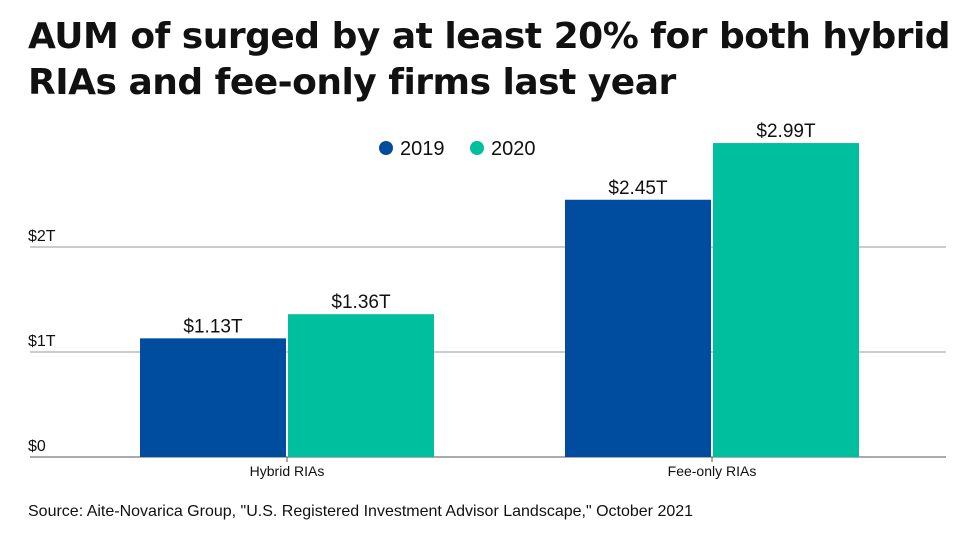 Image resolution: width=978 pixels, height=550 pixels. Describe the element at coordinates (638, 188) in the screenshot. I see `data-label: $2.45T` at that location.